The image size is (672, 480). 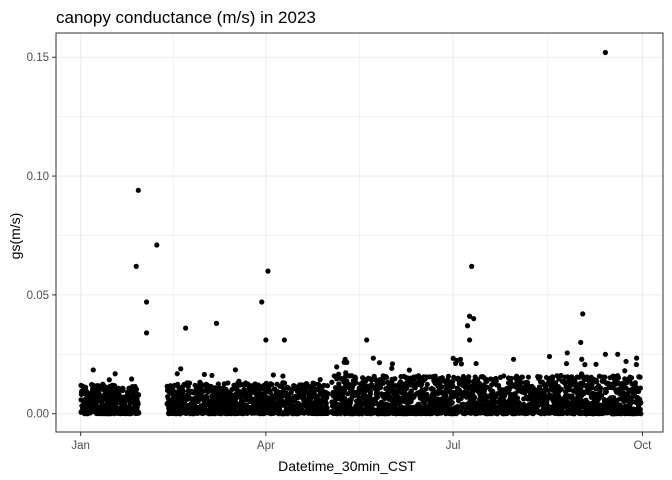 I want to click on x-tick-label: Oct, so click(x=642, y=446).